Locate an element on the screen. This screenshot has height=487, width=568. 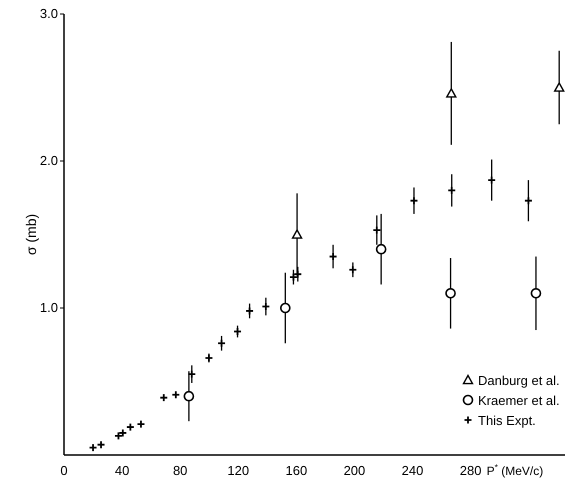
y-tick-label: 1.0 is located at coordinates (49, 307).